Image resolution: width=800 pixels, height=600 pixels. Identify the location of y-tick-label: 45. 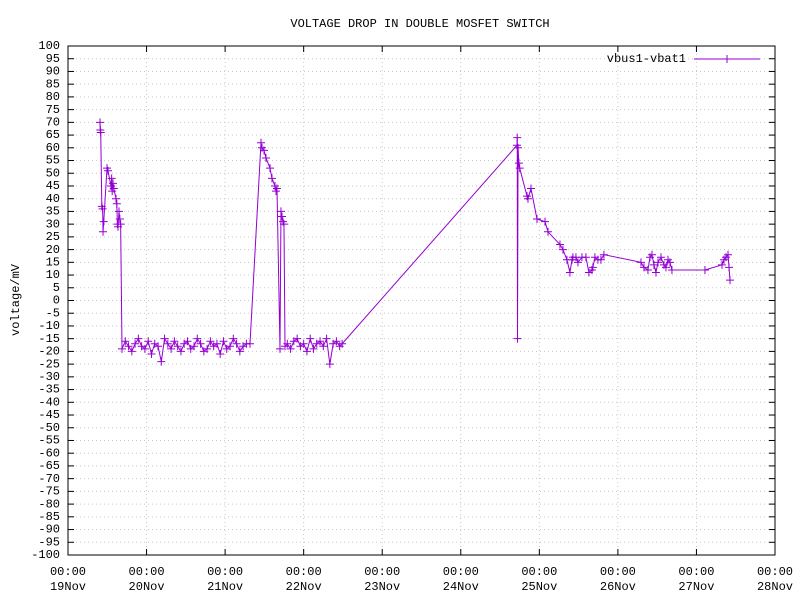
(53, 186).